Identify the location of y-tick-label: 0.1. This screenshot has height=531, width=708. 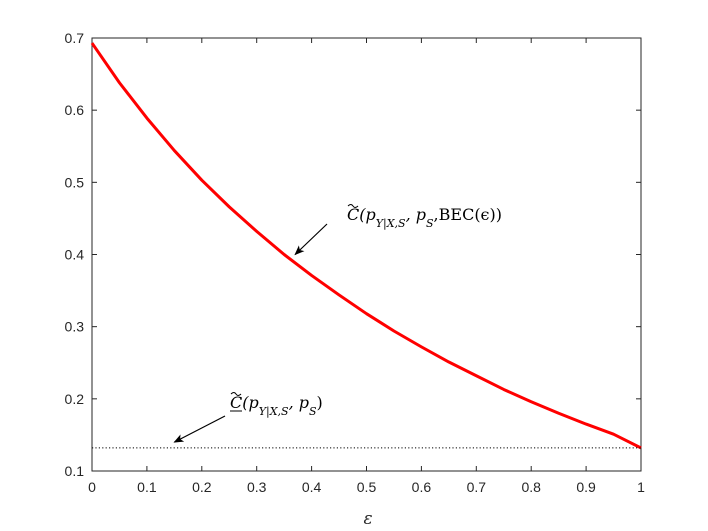
(75, 471).